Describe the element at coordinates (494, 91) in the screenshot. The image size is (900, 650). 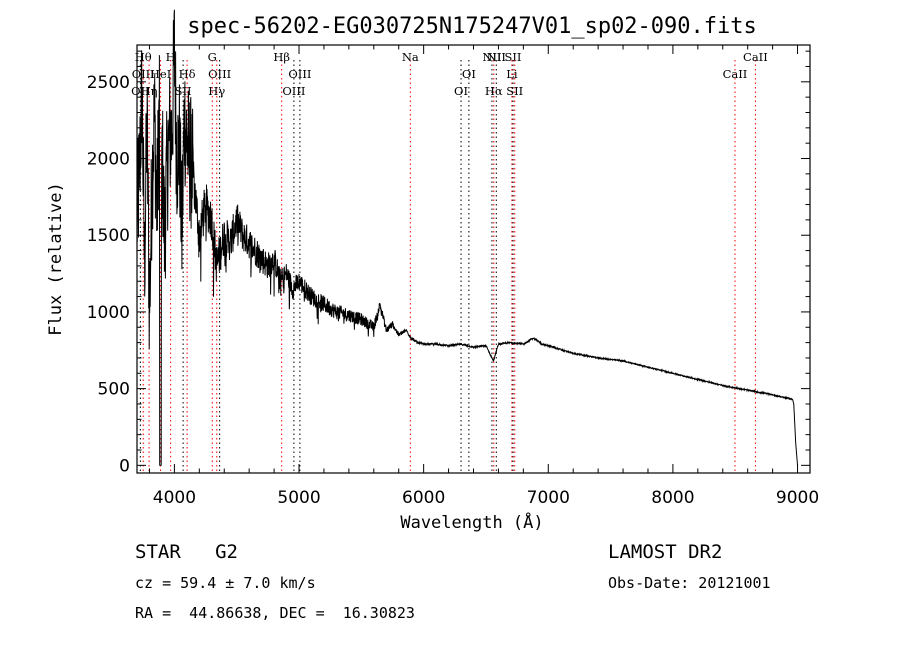
I see `spectral-line-label: Hα` at that location.